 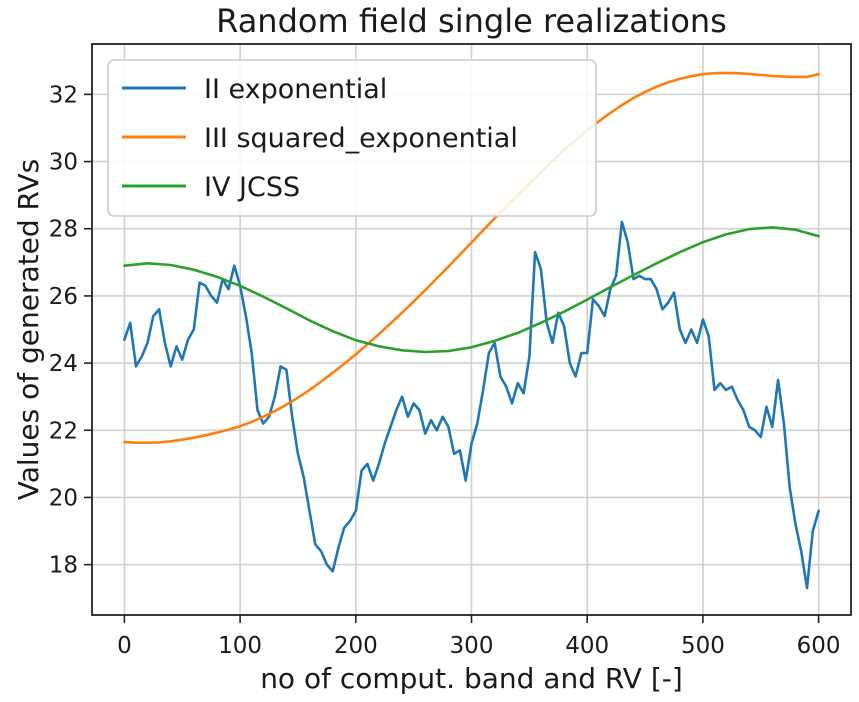 What do you see at coordinates (587, 646) in the screenshot?
I see `x-tick-label: 400` at bounding box center [587, 646].